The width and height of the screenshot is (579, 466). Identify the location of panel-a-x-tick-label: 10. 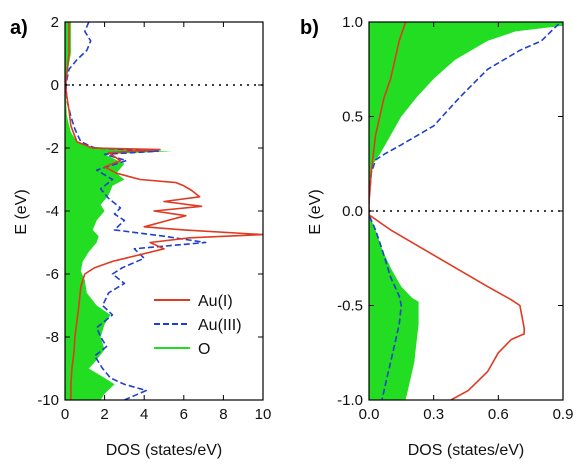
(263, 414).